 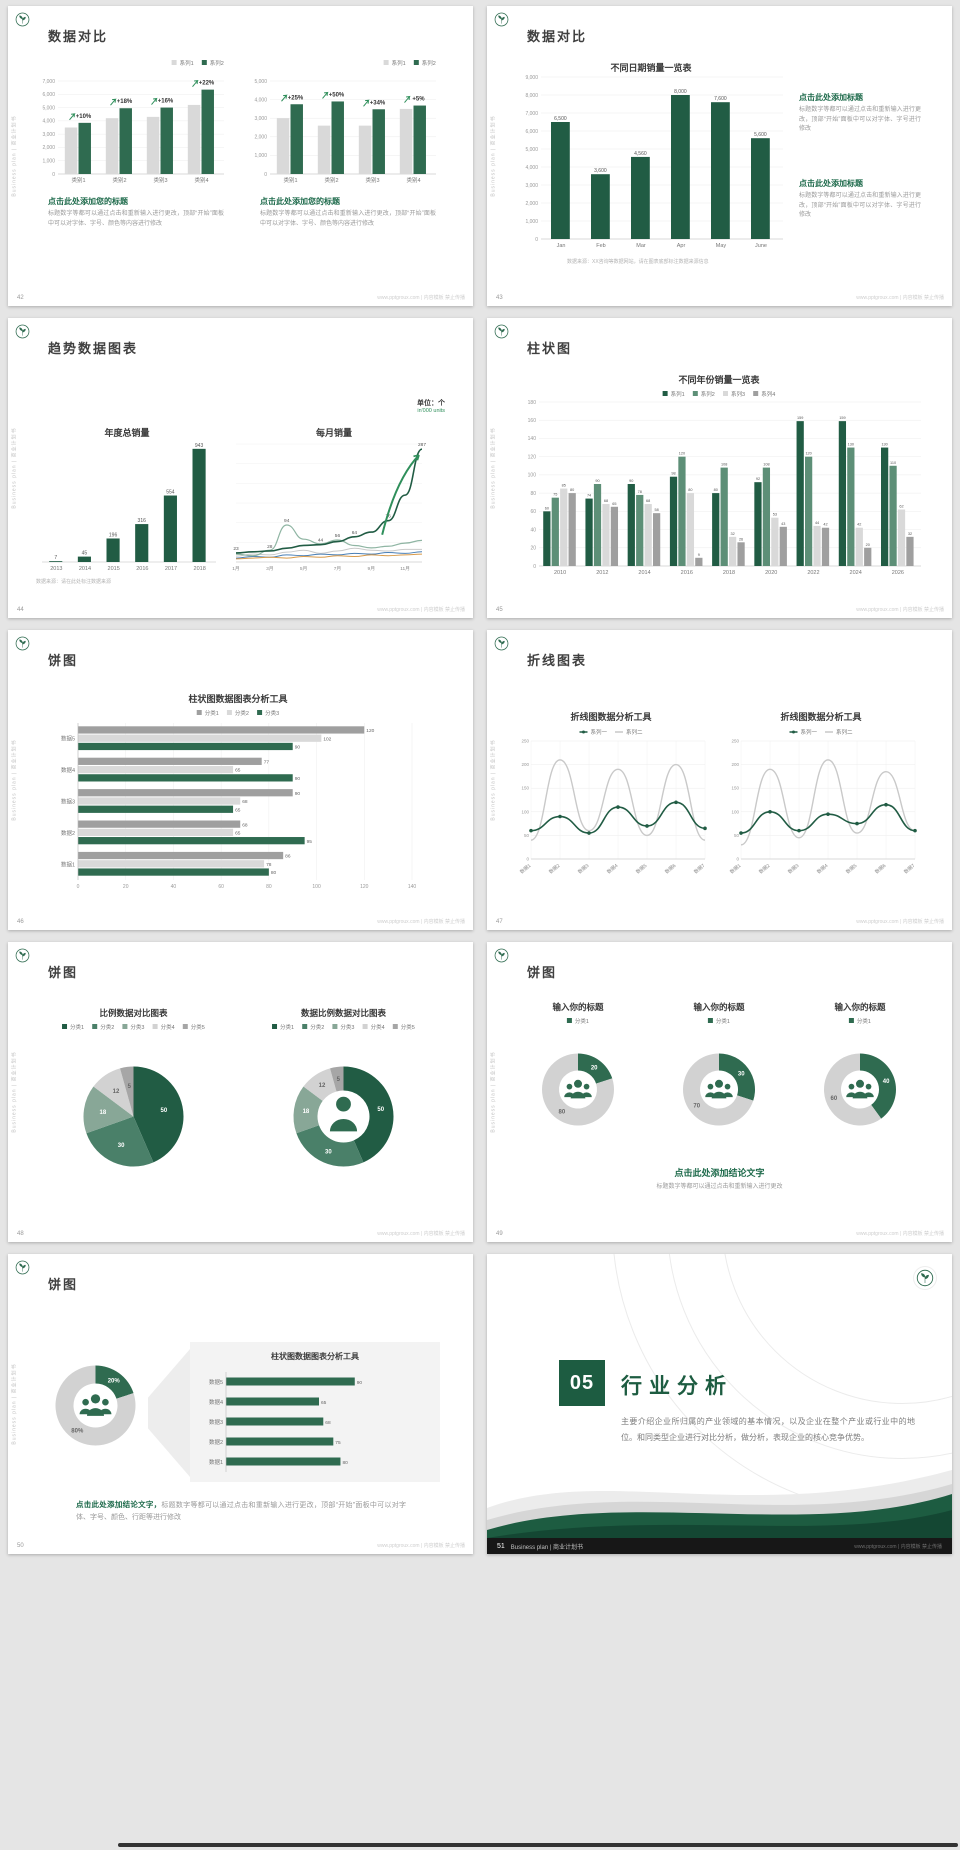 What do you see at coordinates (536, 240) in the screenshot?
I see `svg-text: 0` at bounding box center [536, 240].